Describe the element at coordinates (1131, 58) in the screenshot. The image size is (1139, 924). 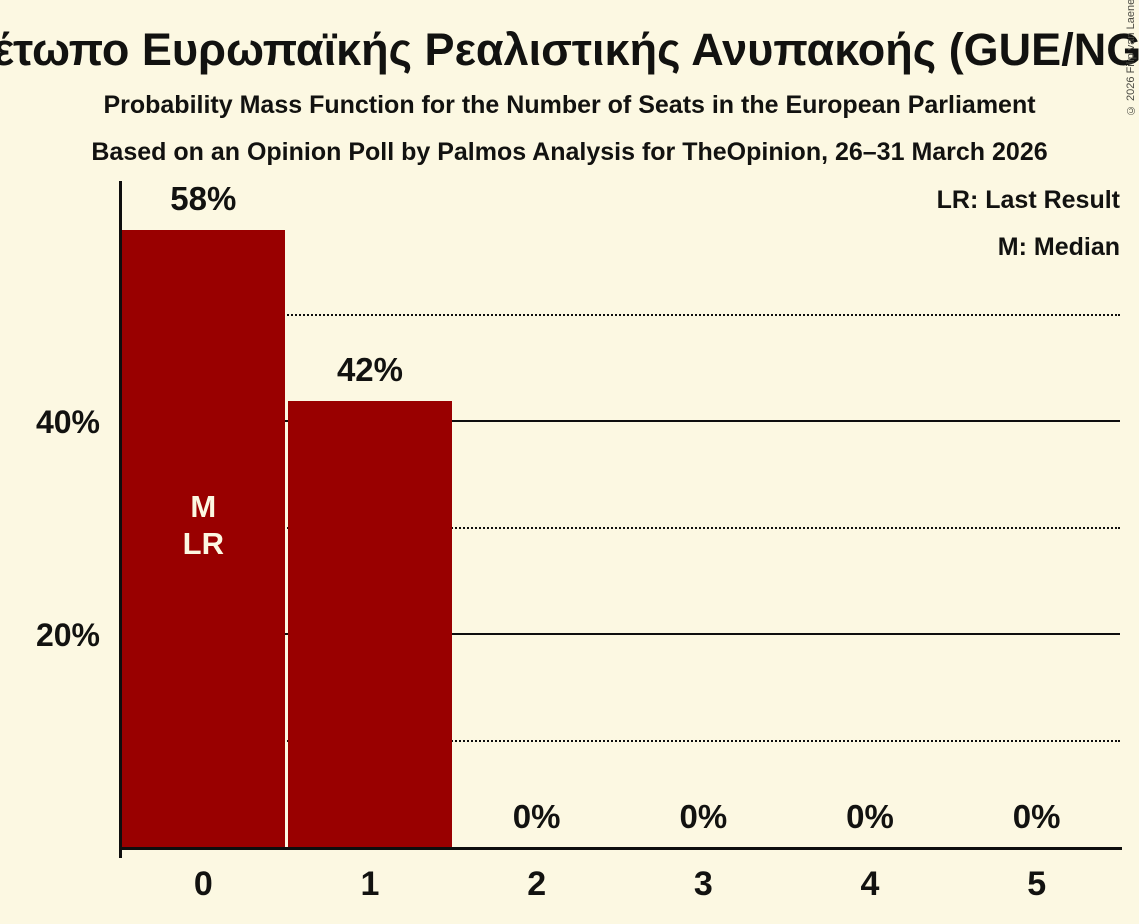
I see `copyright-notice: © 2026 Filip van Laenen` at that location.